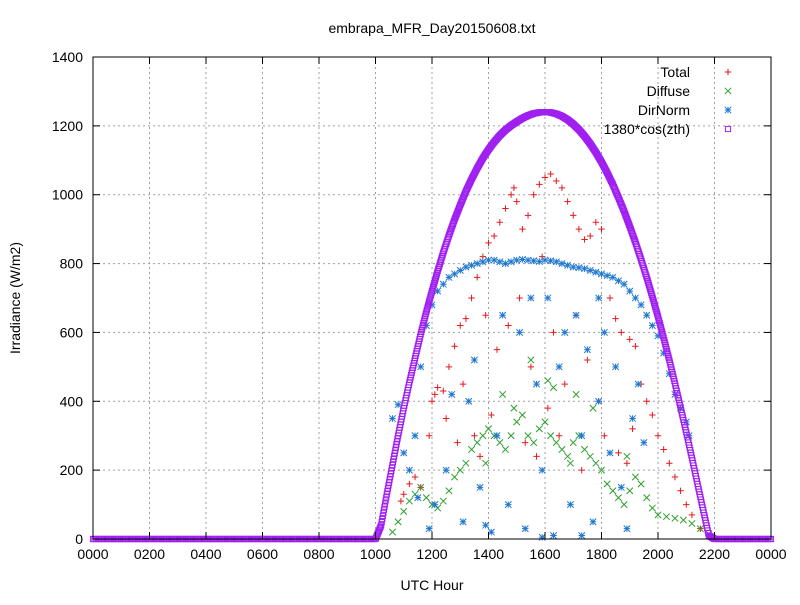 This screenshot has height=605, width=800. What do you see at coordinates (668, 100) in the screenshot?
I see `legend: Total Diffuse DirNorm 1380*cos(zth)` at bounding box center [668, 100].